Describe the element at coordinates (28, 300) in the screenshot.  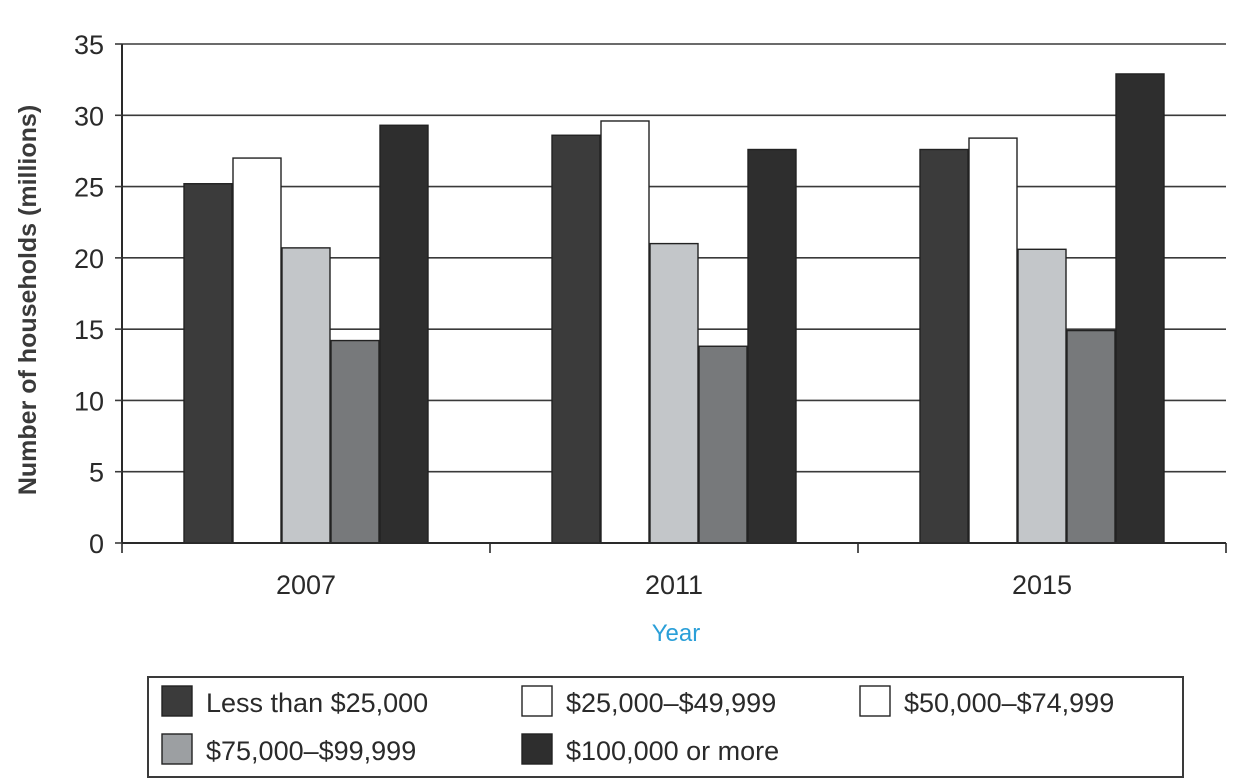
I see `y-axis-title: Number of households (millions)` at that location.